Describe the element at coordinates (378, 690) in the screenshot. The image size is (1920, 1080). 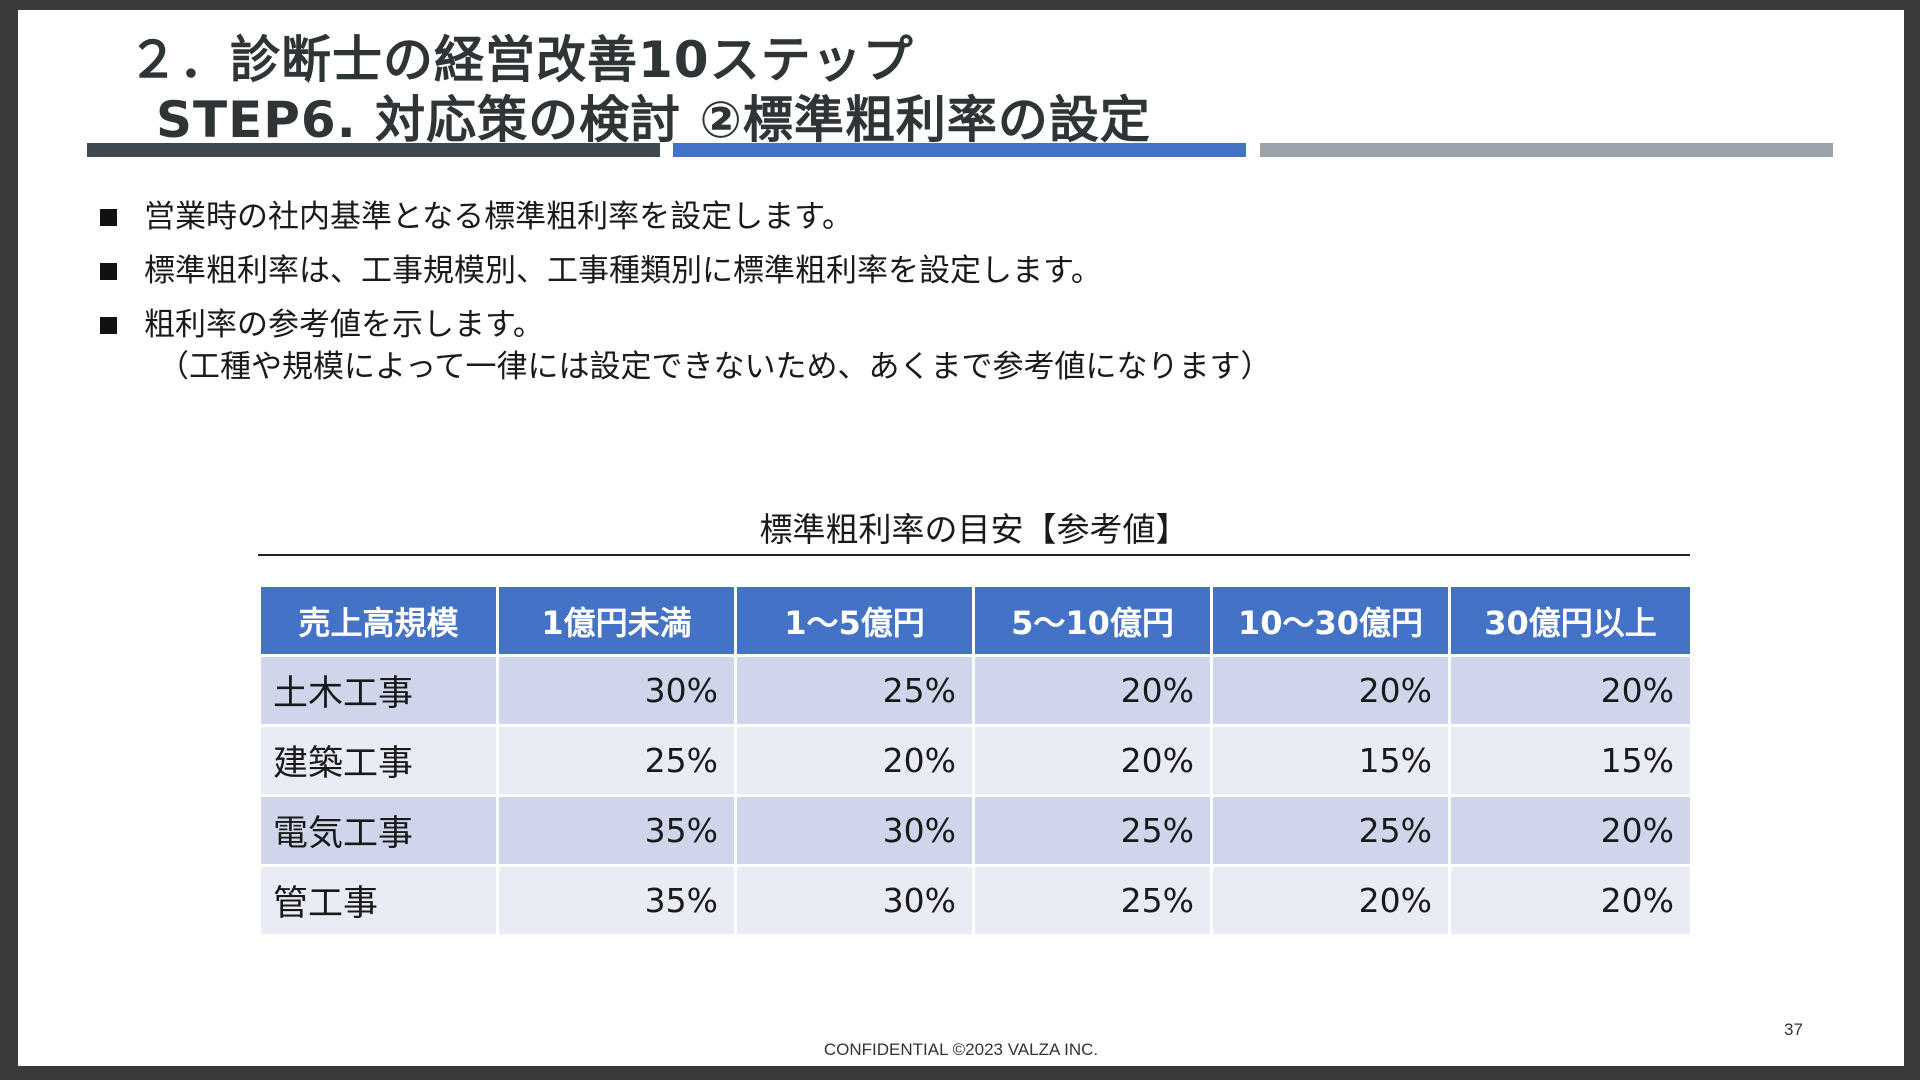
I see `row-label: 土木工事` at that location.